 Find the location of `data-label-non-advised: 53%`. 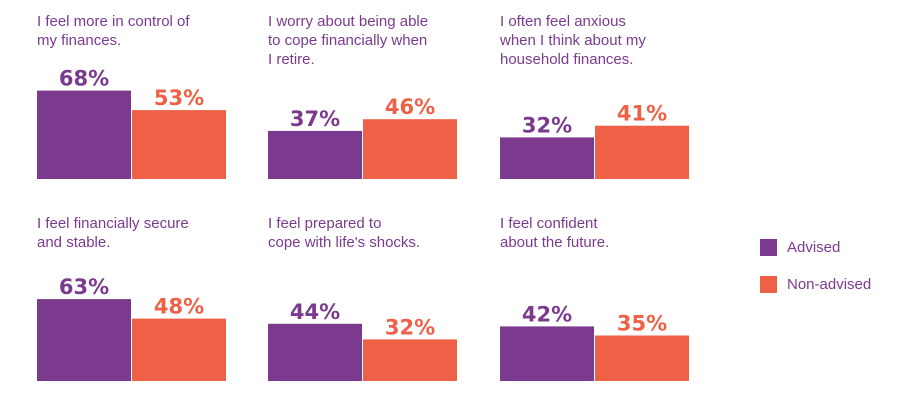

data-label-non-advised: 53% is located at coordinates (179, 98).